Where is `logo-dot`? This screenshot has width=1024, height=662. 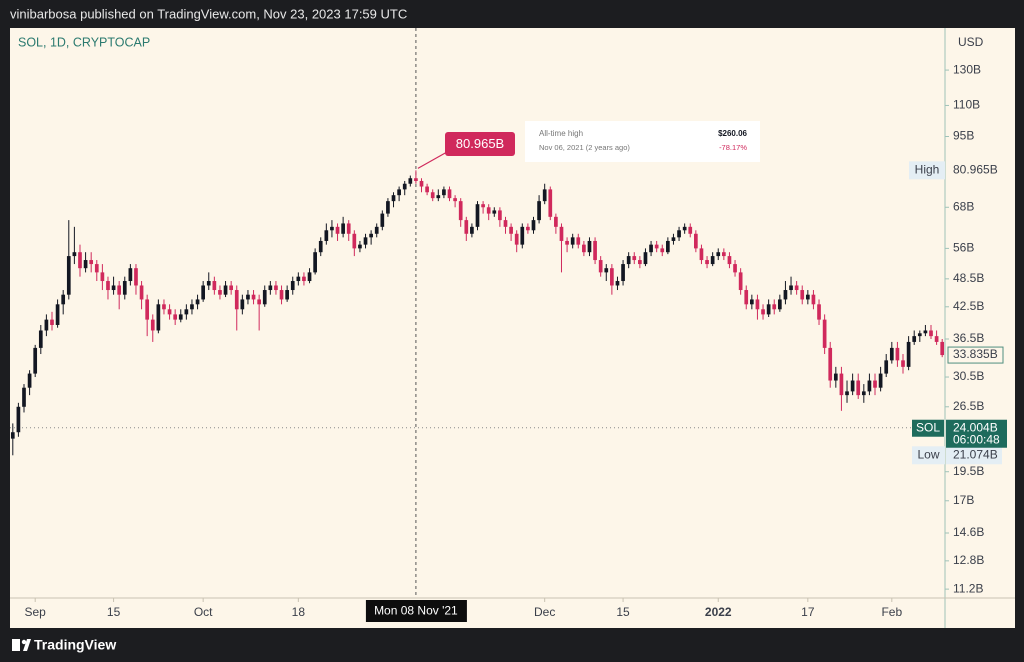
logo-dot is located at coordinates (24, 642).